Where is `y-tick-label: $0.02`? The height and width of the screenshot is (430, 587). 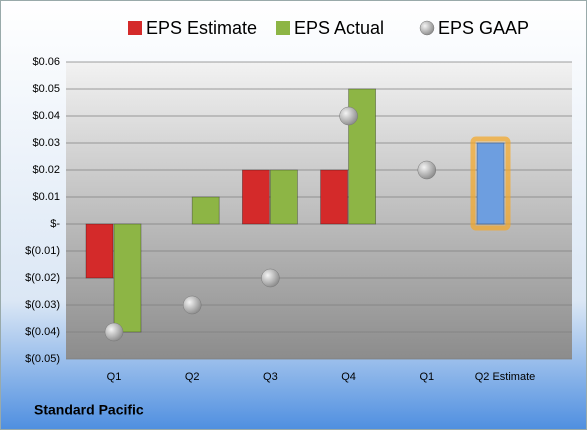 y-tick-label: $0.02 is located at coordinates (46, 170).